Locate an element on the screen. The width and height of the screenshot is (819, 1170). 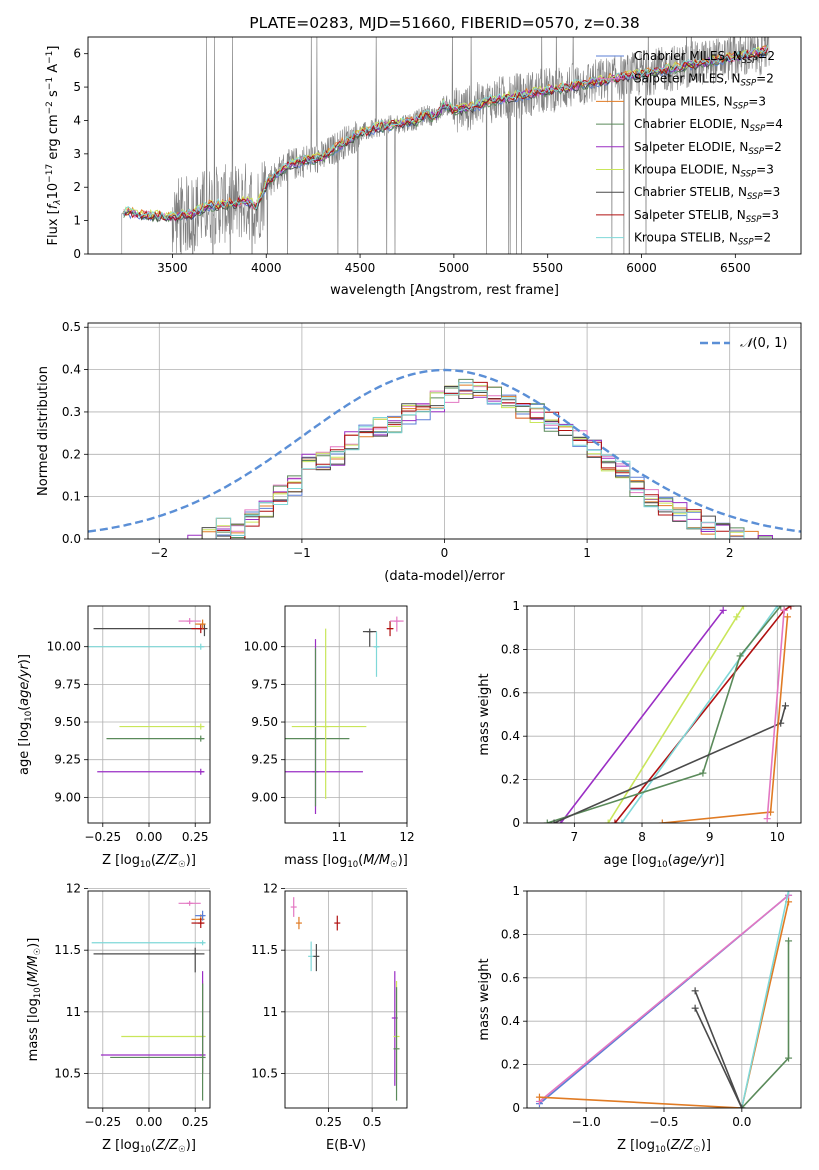
x-axis-label: E(B-V) is located at coordinates (346, 1145).